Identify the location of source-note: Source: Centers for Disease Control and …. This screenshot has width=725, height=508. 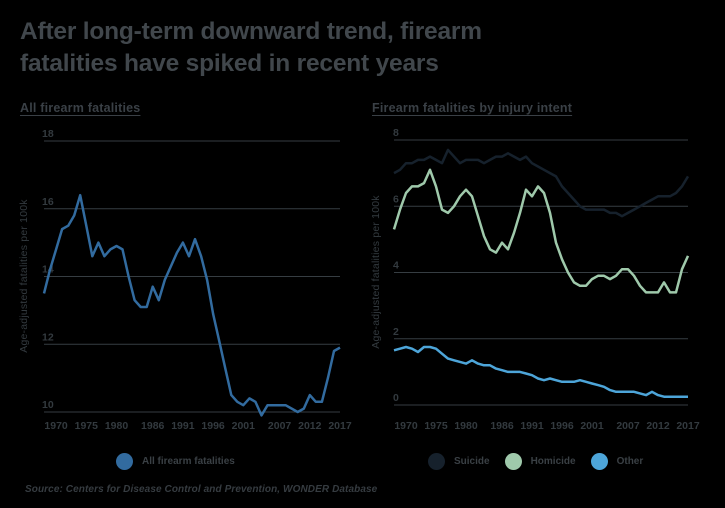
(201, 489).